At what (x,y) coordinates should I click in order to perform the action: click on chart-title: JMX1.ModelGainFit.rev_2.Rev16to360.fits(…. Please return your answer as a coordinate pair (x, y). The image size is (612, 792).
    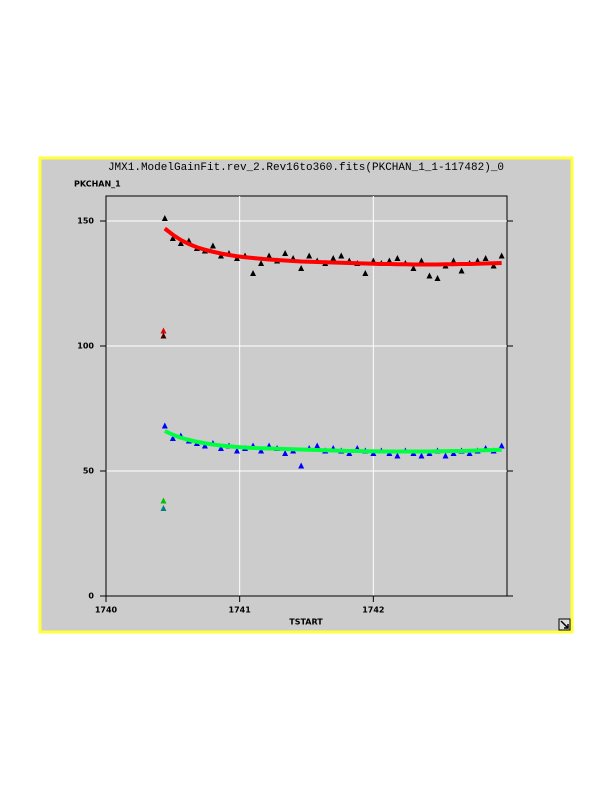
    Looking at the image, I should click on (306, 168).